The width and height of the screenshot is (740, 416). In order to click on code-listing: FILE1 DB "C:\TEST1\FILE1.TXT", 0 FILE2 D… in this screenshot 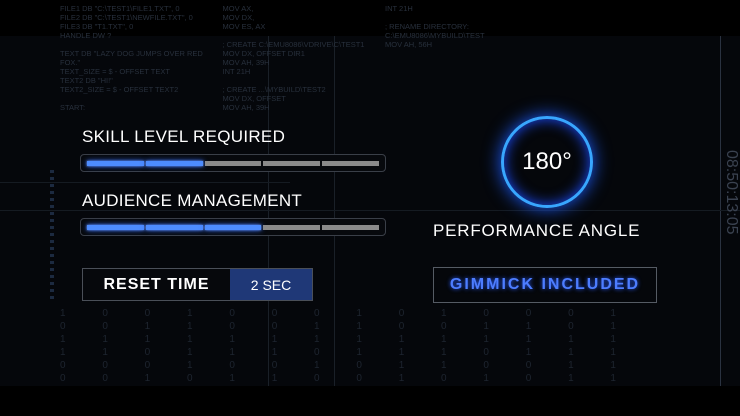, I will do `click(272, 58)`.